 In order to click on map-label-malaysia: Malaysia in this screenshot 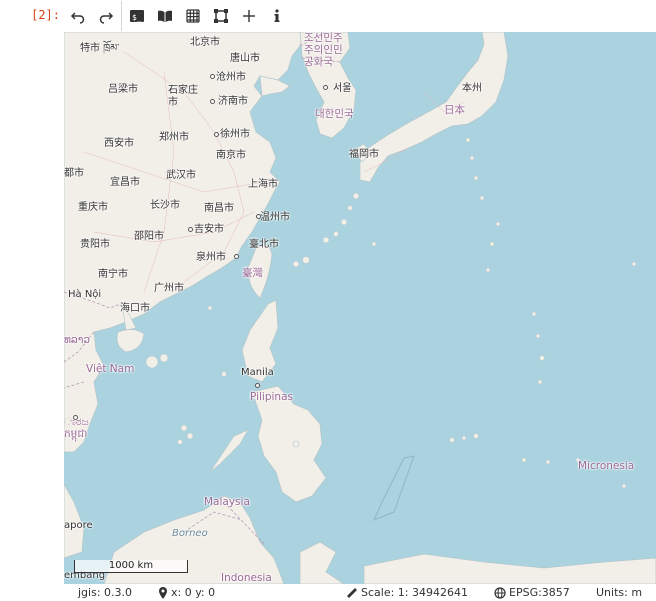, I will do `click(227, 502)`.